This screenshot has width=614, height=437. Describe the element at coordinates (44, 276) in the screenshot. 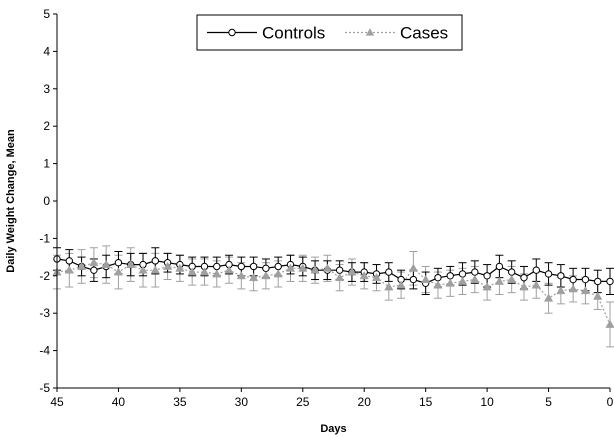

I see `y-tick-label: -2` at that location.